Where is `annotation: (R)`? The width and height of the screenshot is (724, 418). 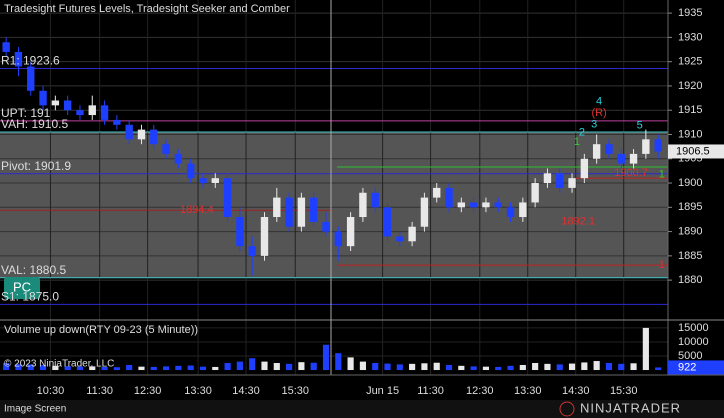
annotation: (R) is located at coordinates (598, 113).